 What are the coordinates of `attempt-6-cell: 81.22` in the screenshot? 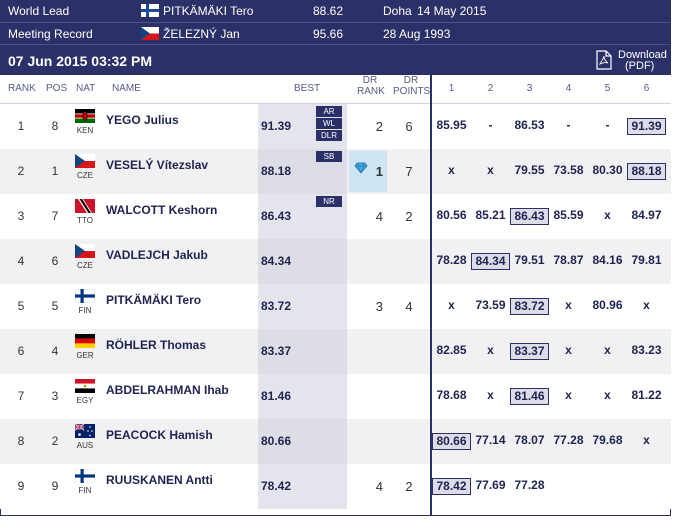 It's located at (646, 395).